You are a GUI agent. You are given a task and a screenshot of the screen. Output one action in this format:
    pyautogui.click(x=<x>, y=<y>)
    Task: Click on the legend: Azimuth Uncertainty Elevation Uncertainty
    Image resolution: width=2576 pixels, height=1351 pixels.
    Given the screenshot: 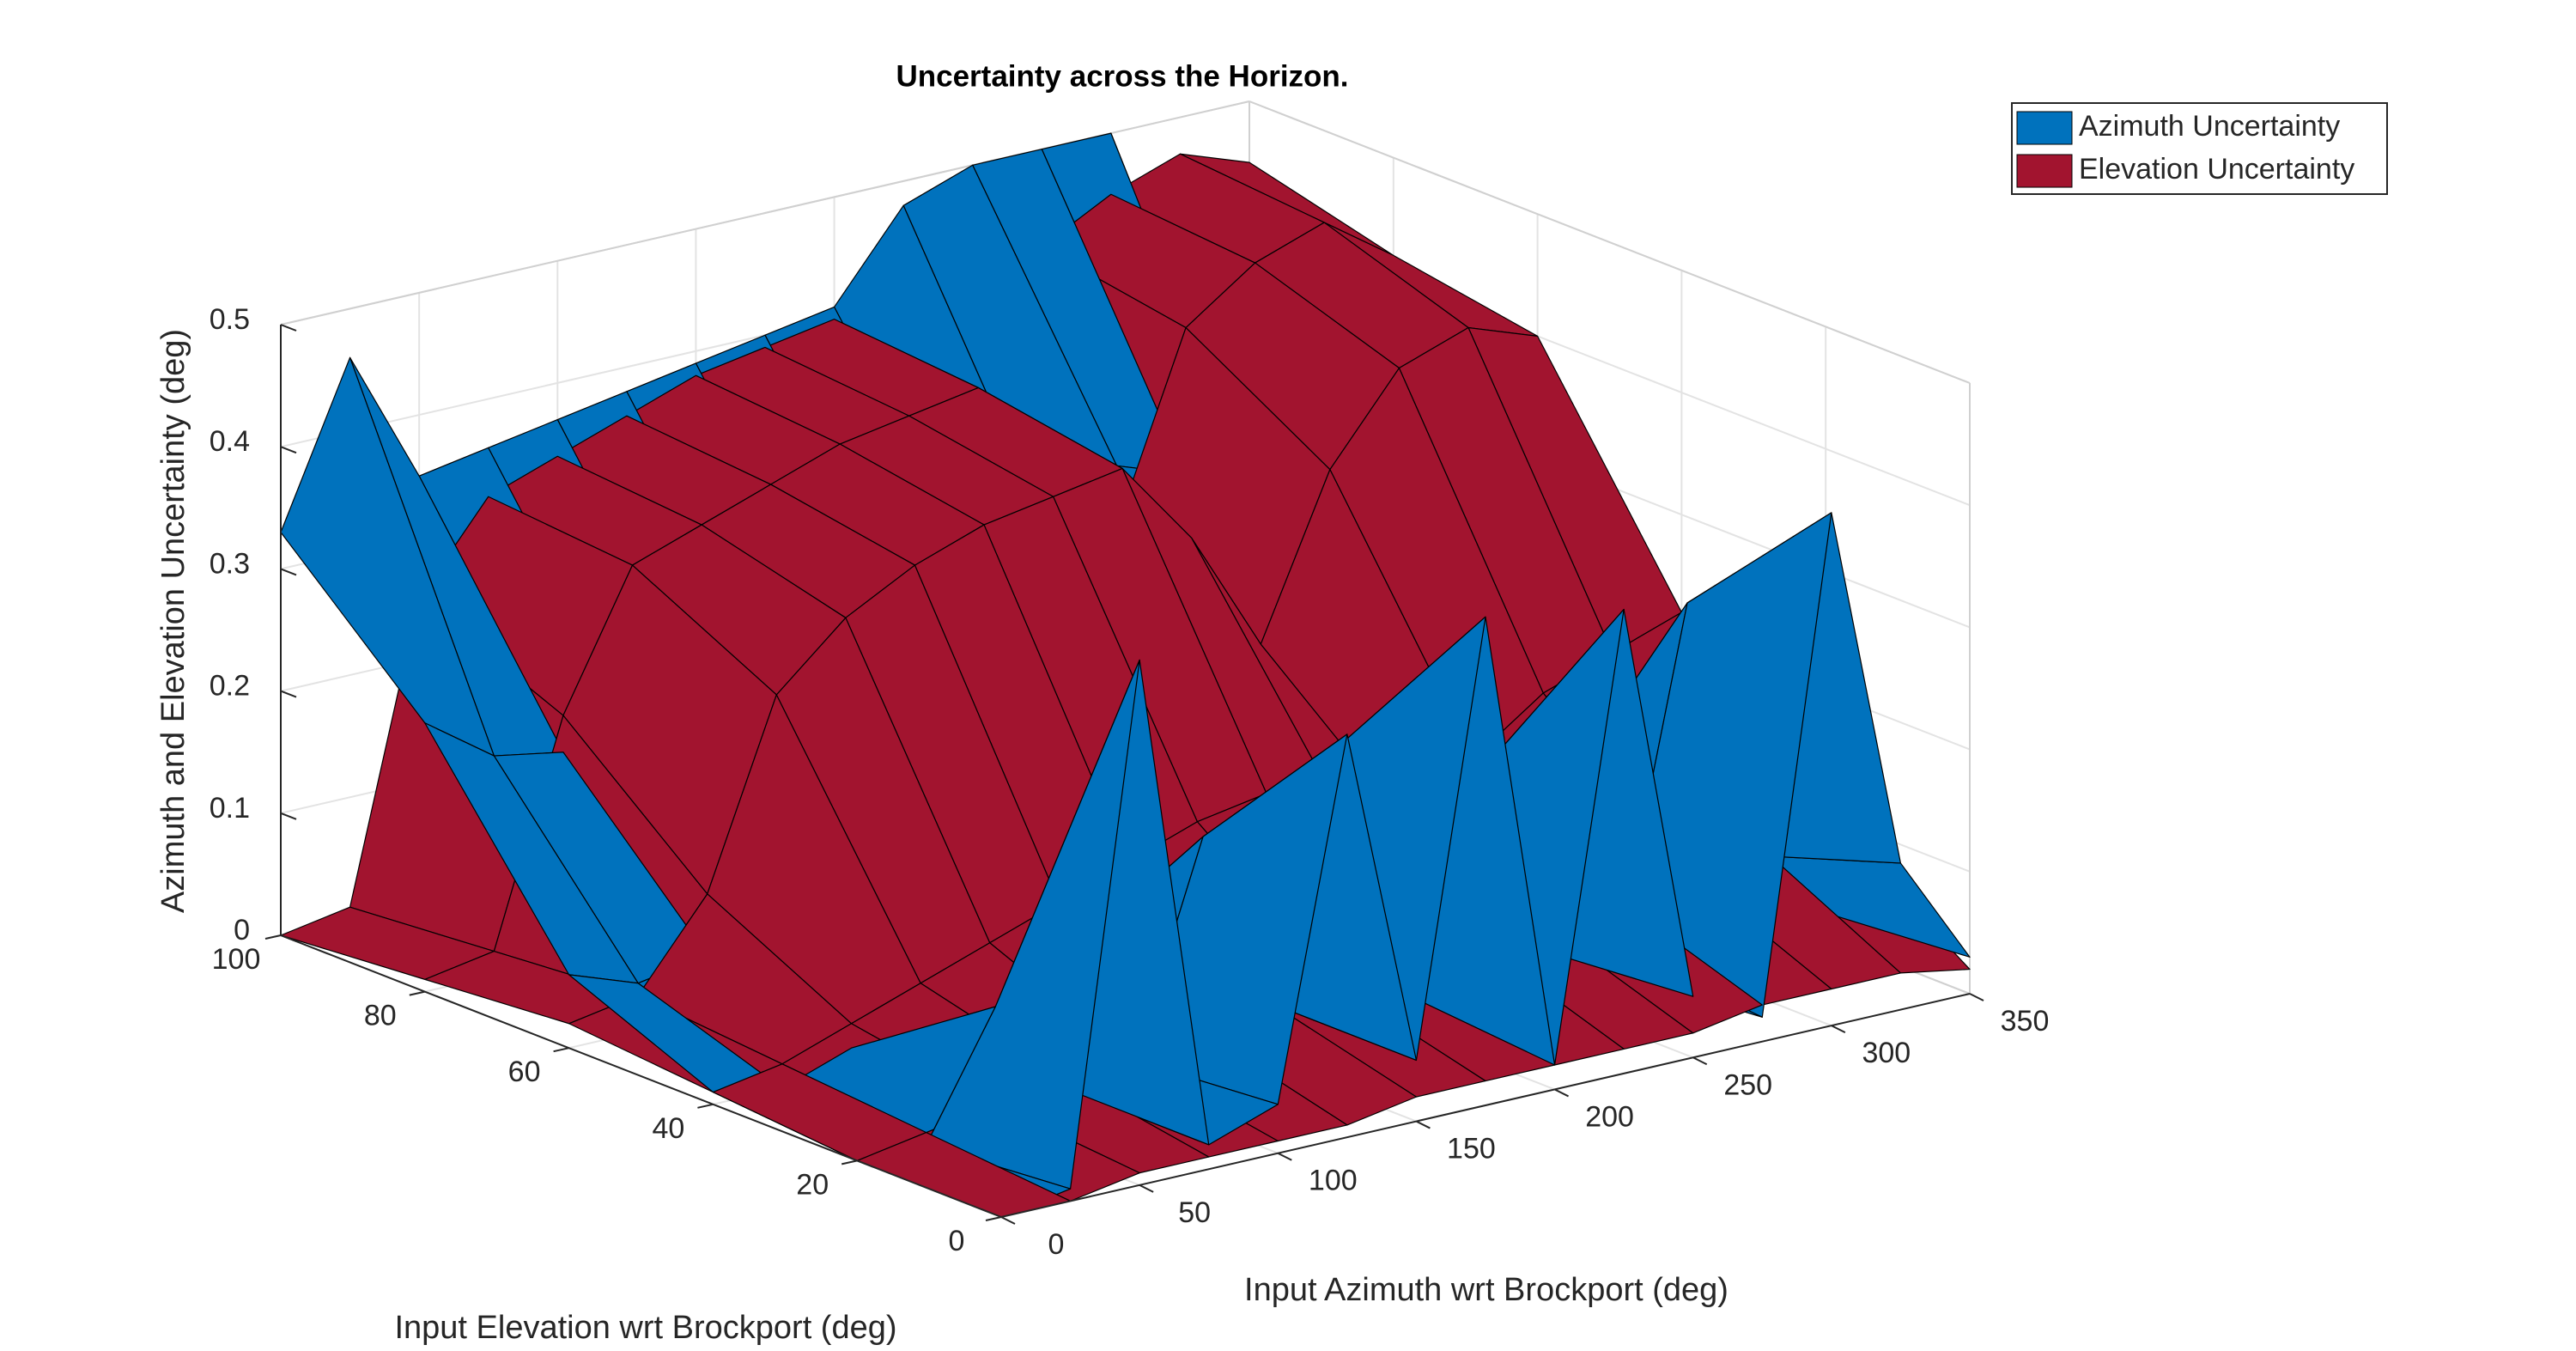 What is the action you would take?
    pyautogui.click(x=2200, y=148)
    